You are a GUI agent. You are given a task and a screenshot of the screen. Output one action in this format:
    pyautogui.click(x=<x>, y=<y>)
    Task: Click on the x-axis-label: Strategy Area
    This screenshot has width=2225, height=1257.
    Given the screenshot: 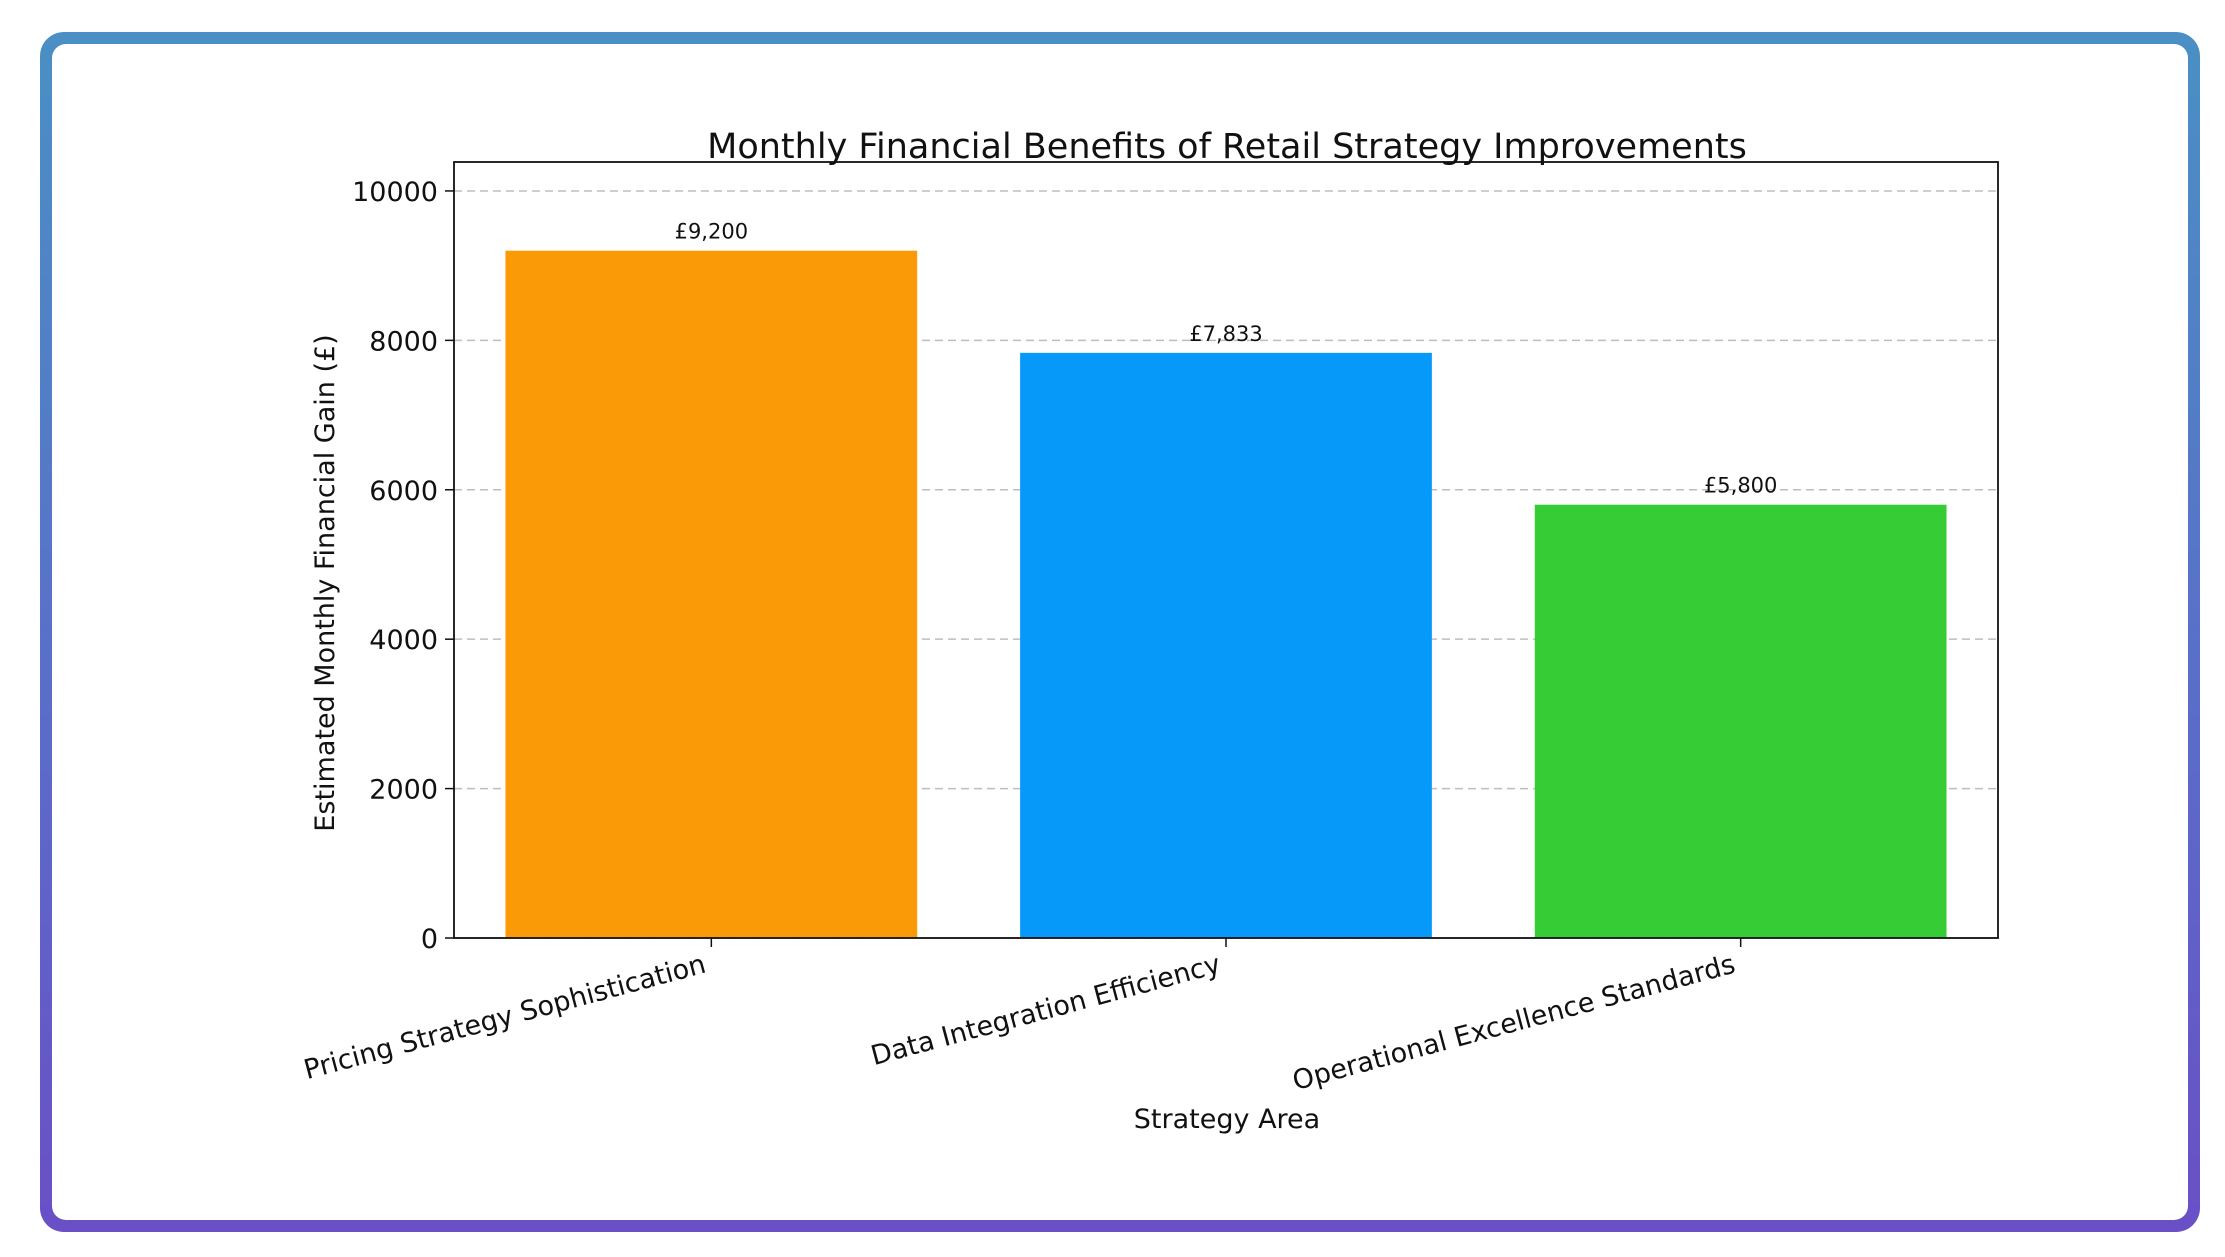 What is the action you would take?
    pyautogui.click(x=1227, y=1119)
    